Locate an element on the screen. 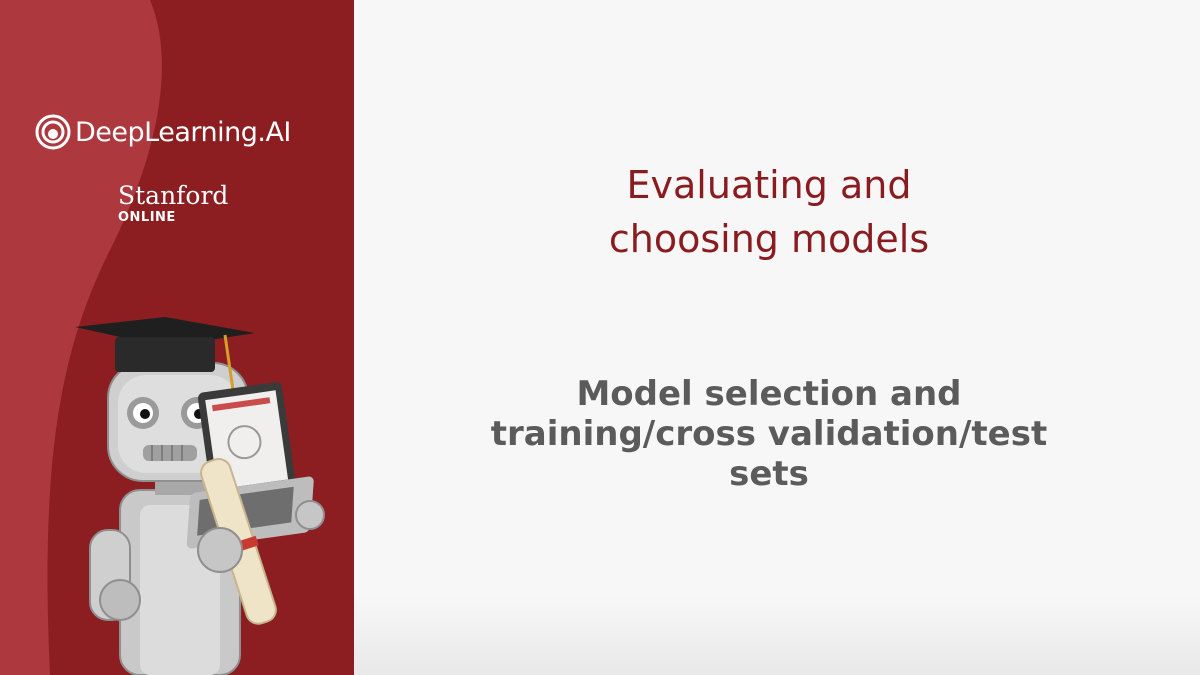  sidebar-wave-background is located at coordinates (81, 337).